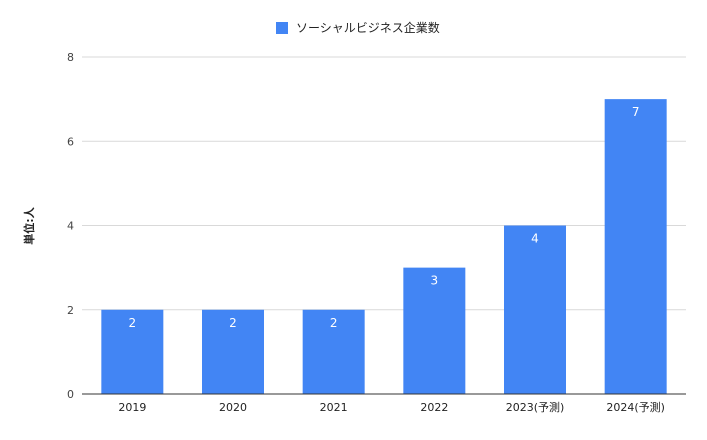  What do you see at coordinates (70, 141) in the screenshot?
I see `y-tick-label: 6` at bounding box center [70, 141].